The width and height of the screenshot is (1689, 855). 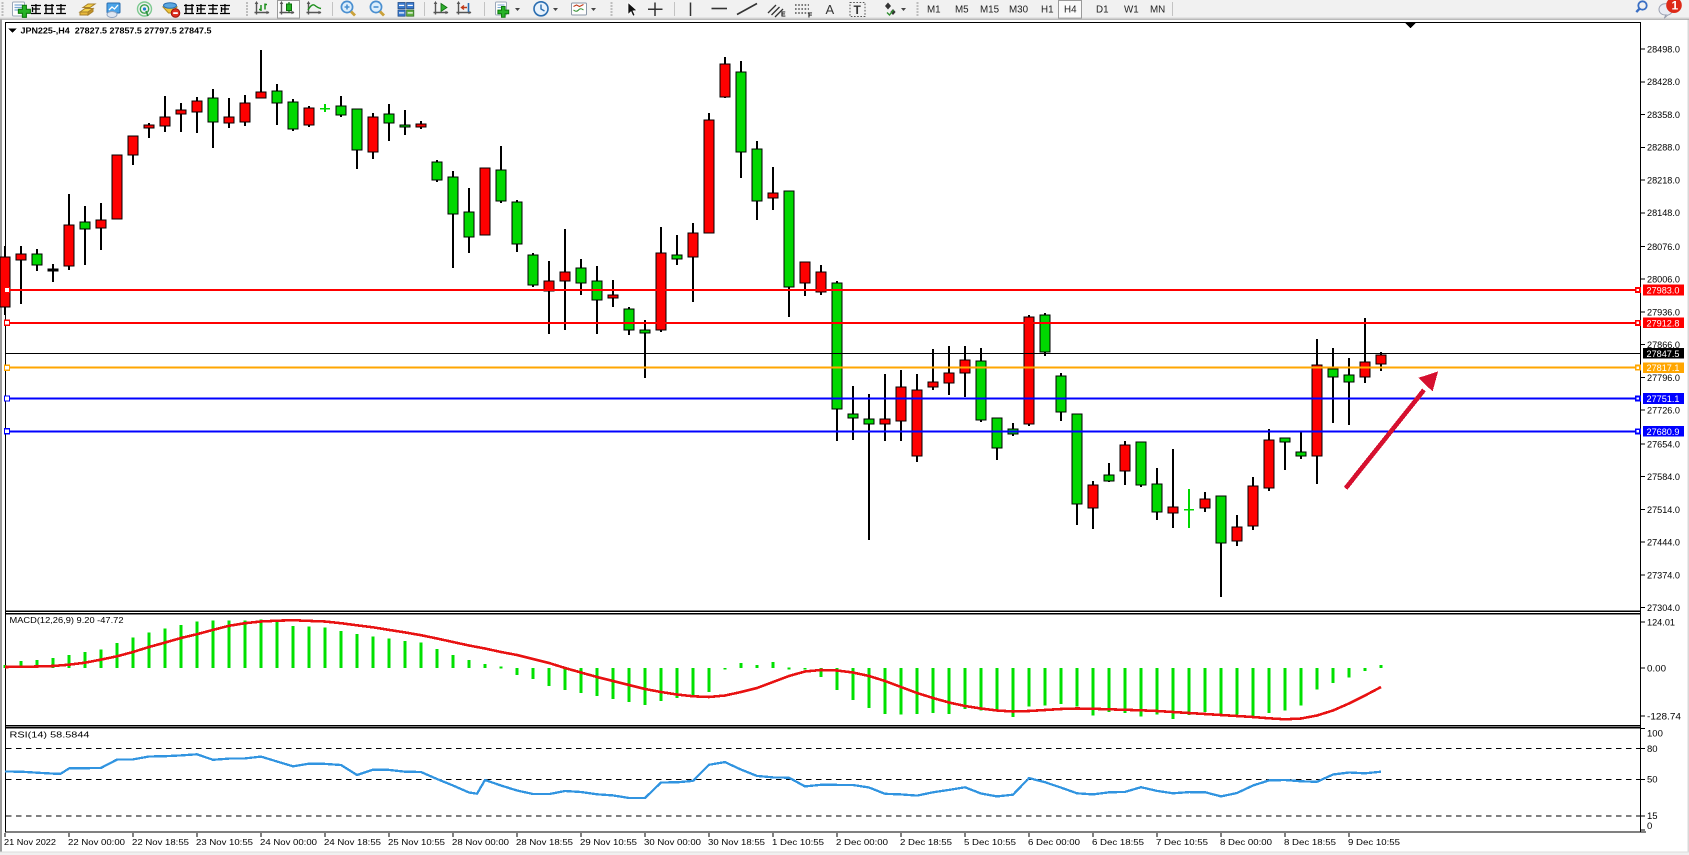 What do you see at coordinates (608, 842) in the screenshot?
I see `svg-text: 29 Nov 10:55` at bounding box center [608, 842].